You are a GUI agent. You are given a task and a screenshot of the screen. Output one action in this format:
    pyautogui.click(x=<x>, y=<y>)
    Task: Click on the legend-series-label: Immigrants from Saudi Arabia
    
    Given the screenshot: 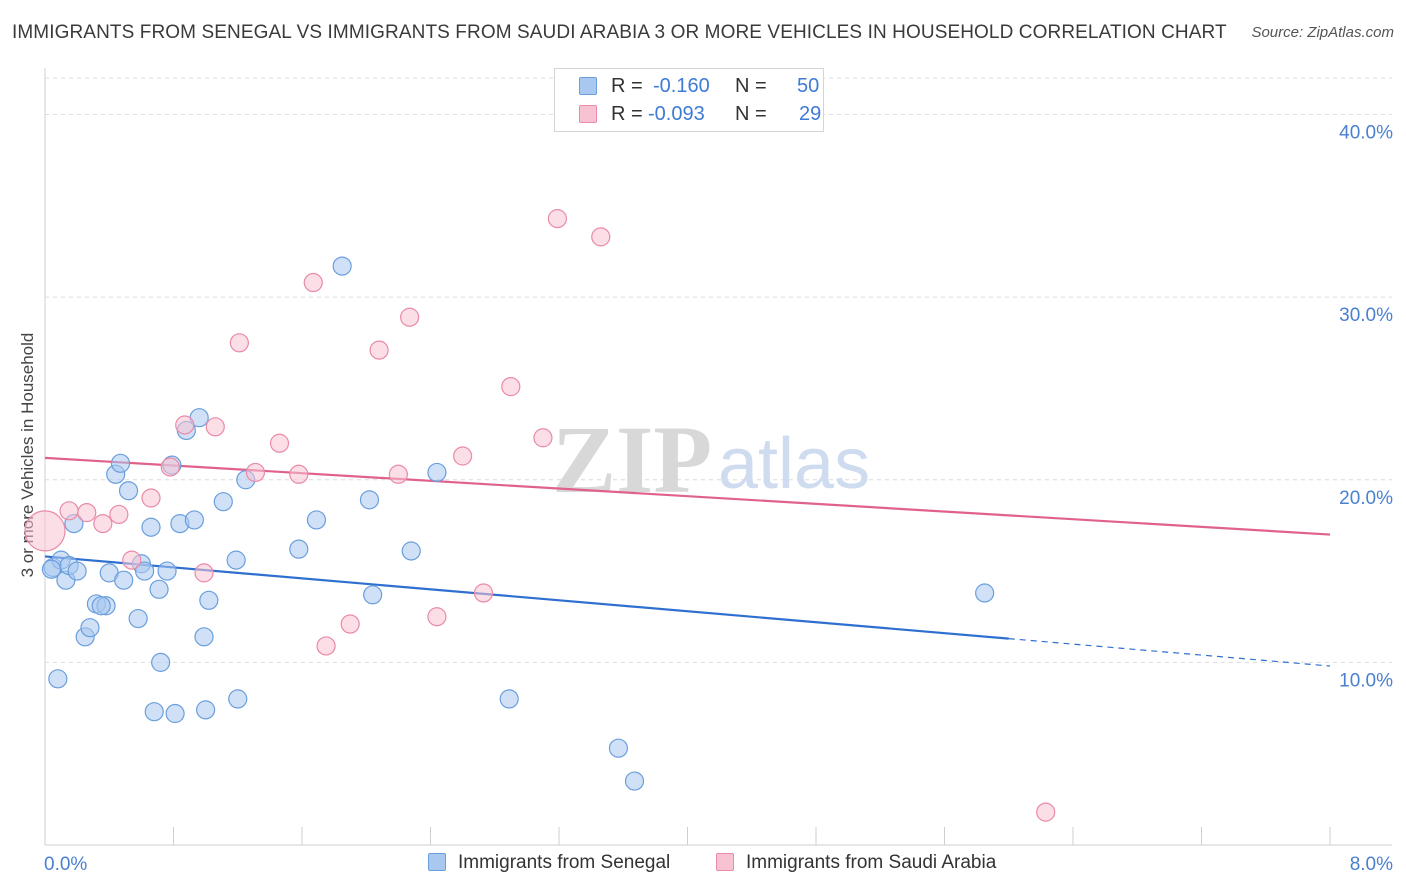 What is the action you would take?
    pyautogui.click(x=871, y=862)
    